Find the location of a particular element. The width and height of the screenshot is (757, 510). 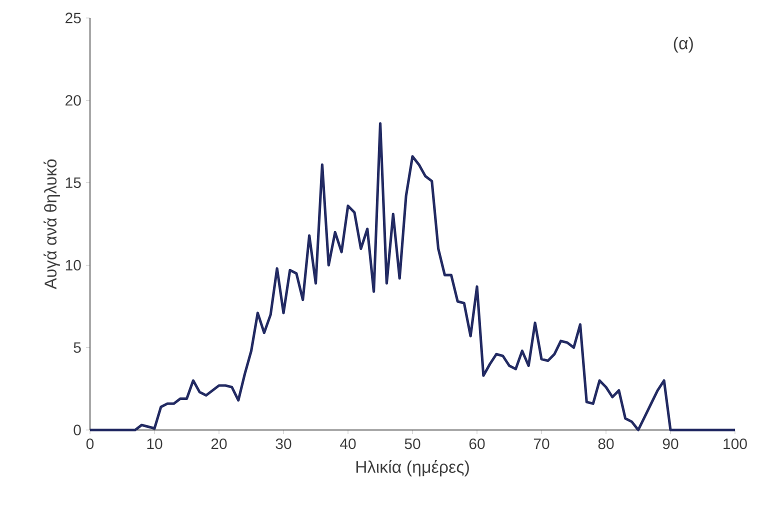

x-tick-label: 100 is located at coordinates (735, 444).